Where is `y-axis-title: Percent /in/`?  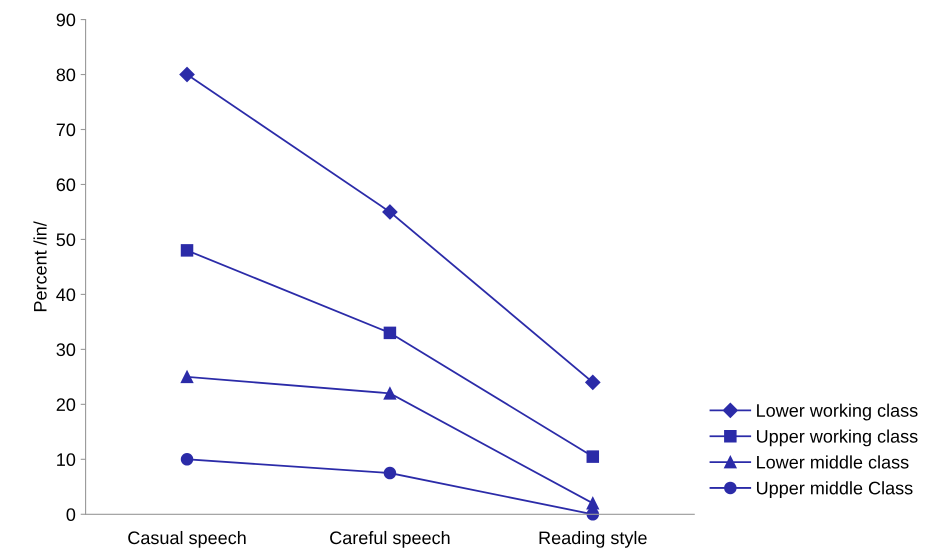
y-axis-title: Percent /in/ is located at coordinates (40, 266).